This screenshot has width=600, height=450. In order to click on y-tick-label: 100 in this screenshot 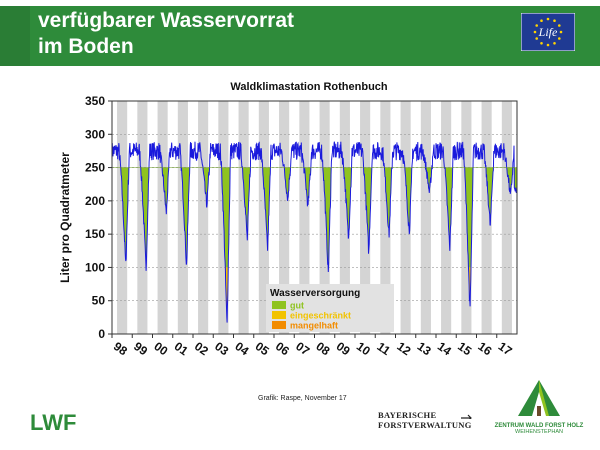, I will do `click(95, 267)`.